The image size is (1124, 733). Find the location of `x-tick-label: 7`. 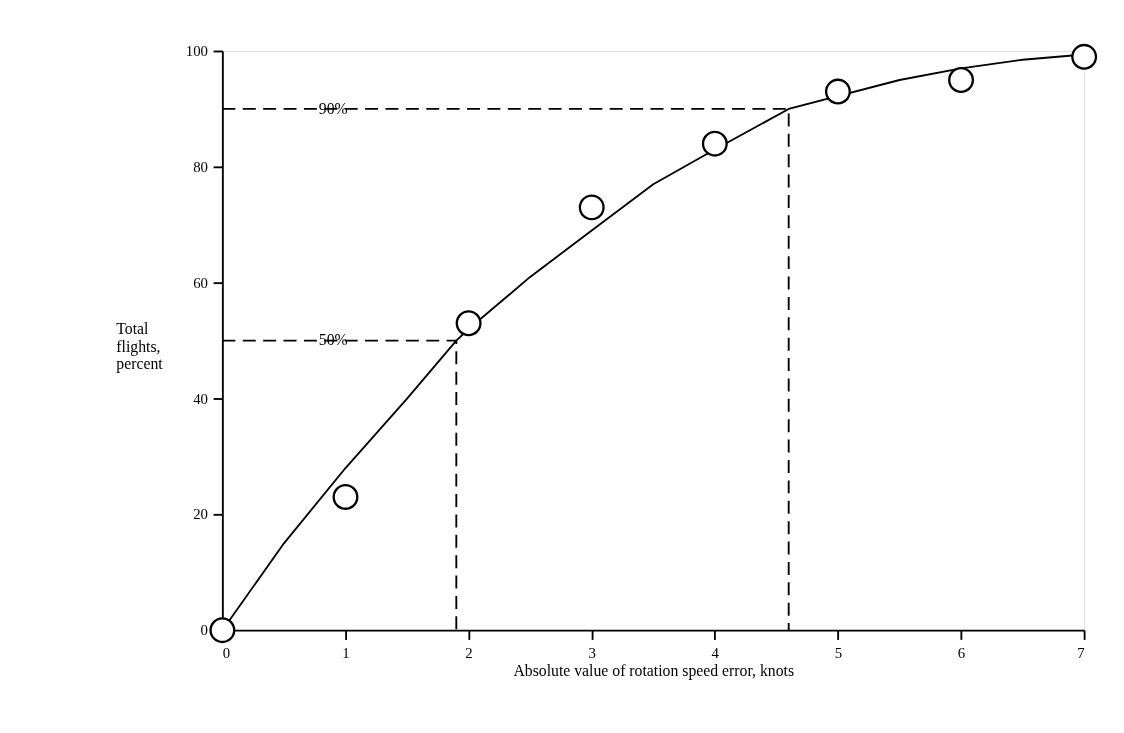

x-tick-label: 7 is located at coordinates (1081, 652).